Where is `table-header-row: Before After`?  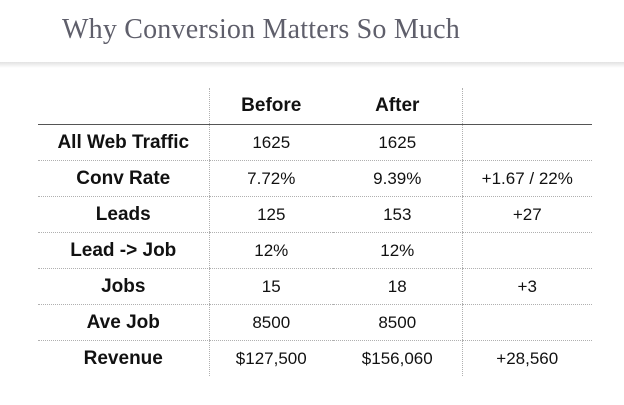
table-header-row: Before After is located at coordinates (315, 106).